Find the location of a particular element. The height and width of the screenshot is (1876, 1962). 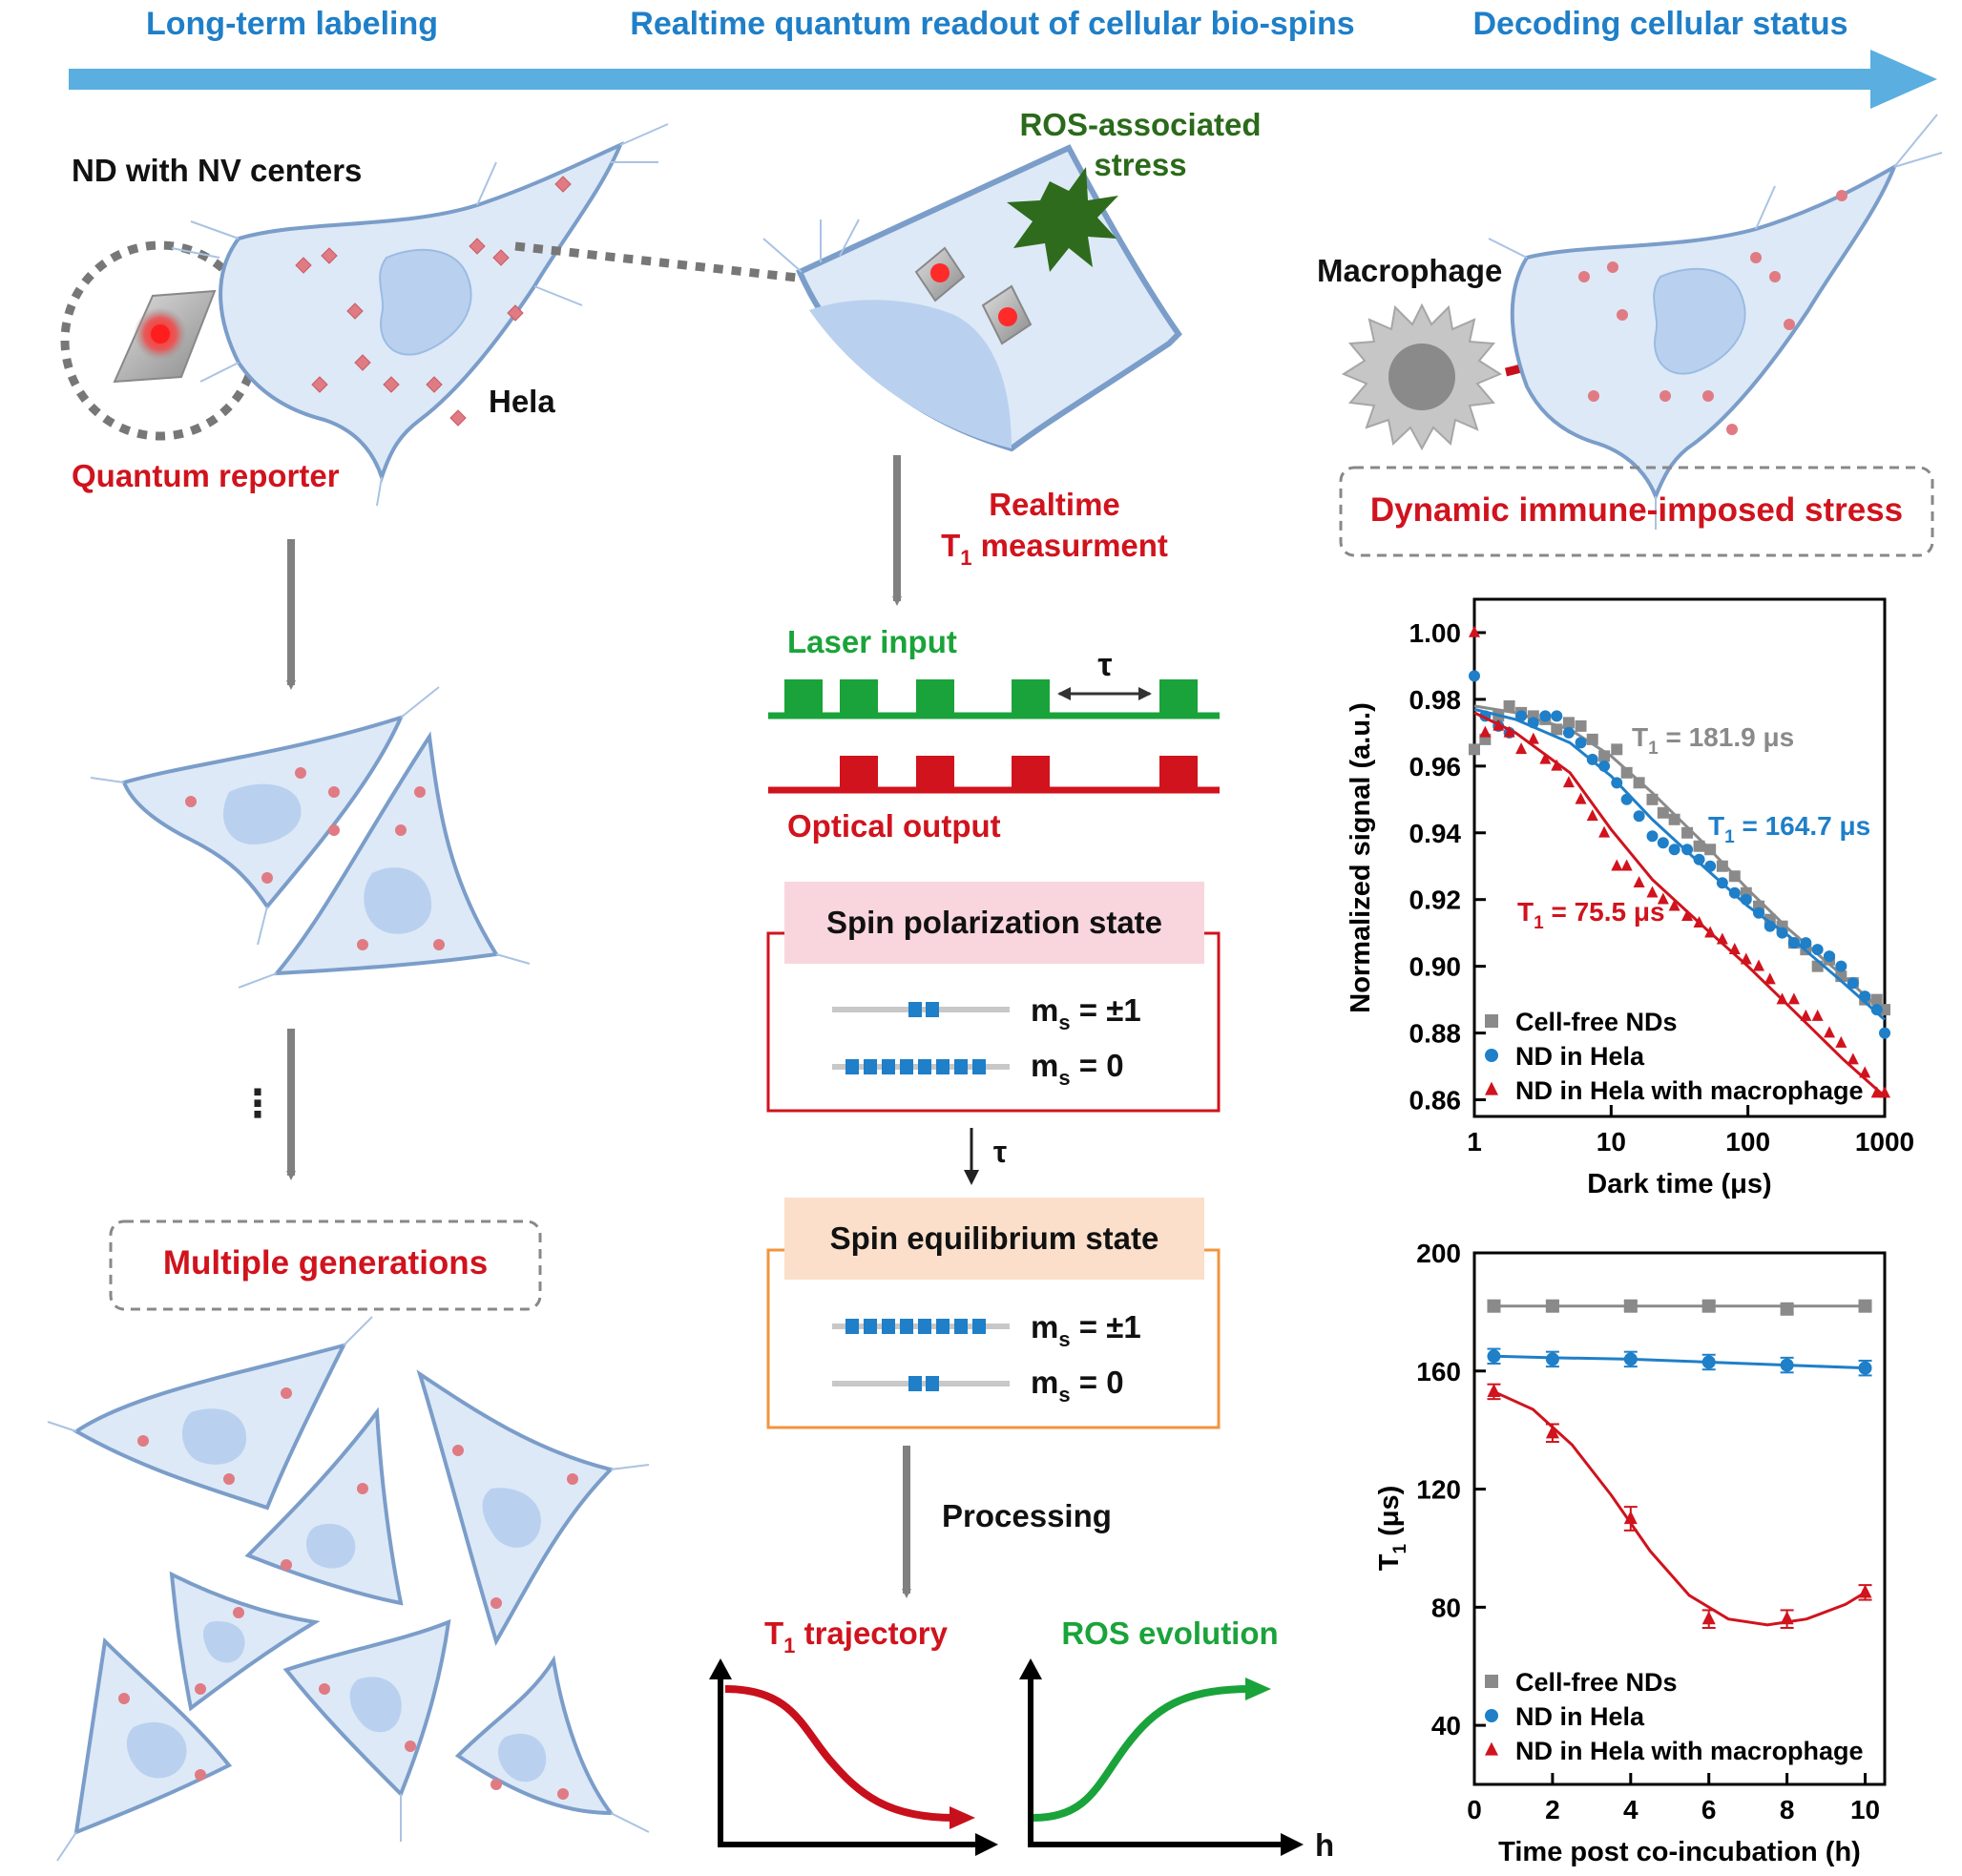

header-arrow-shaft is located at coordinates (976, 79).